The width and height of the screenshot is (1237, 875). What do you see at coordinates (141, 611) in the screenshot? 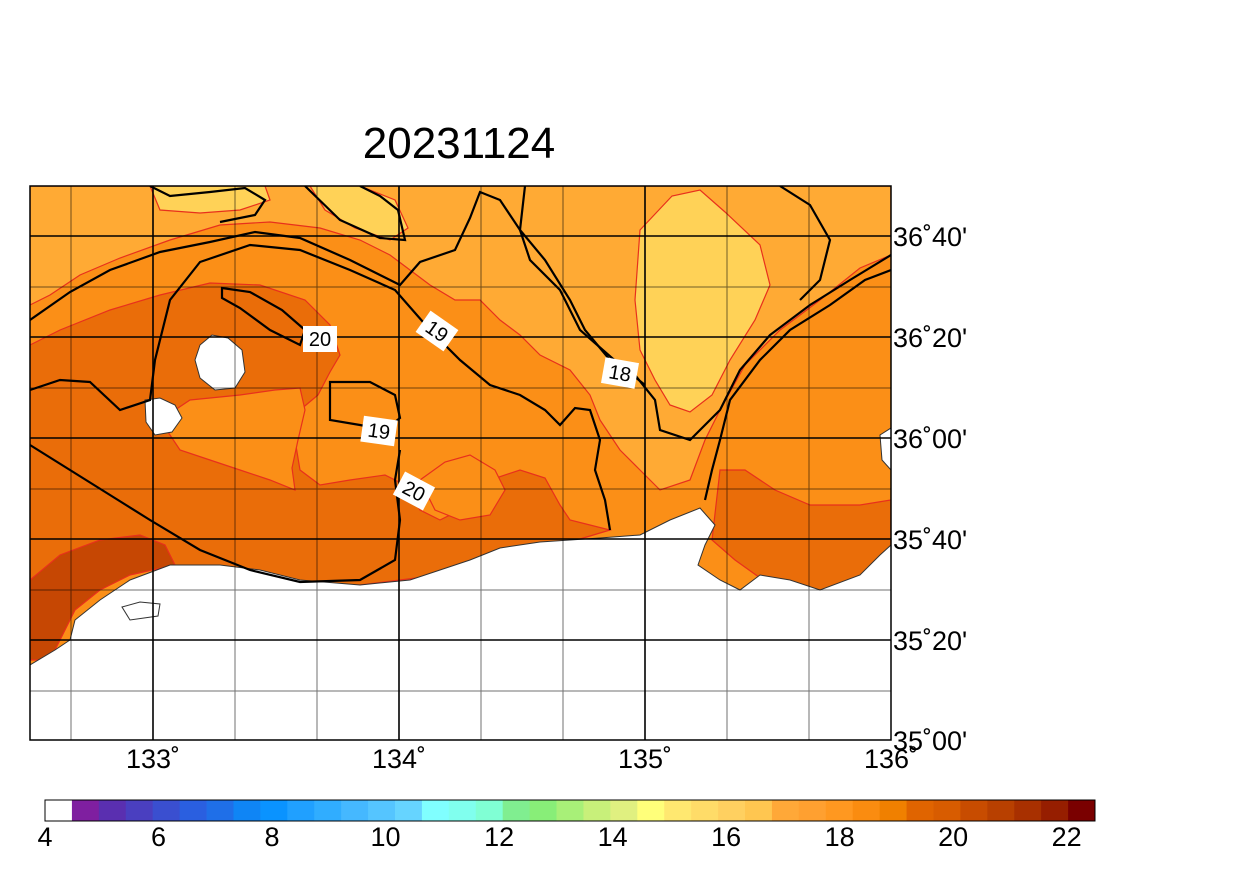
I see `island-south` at bounding box center [141, 611].